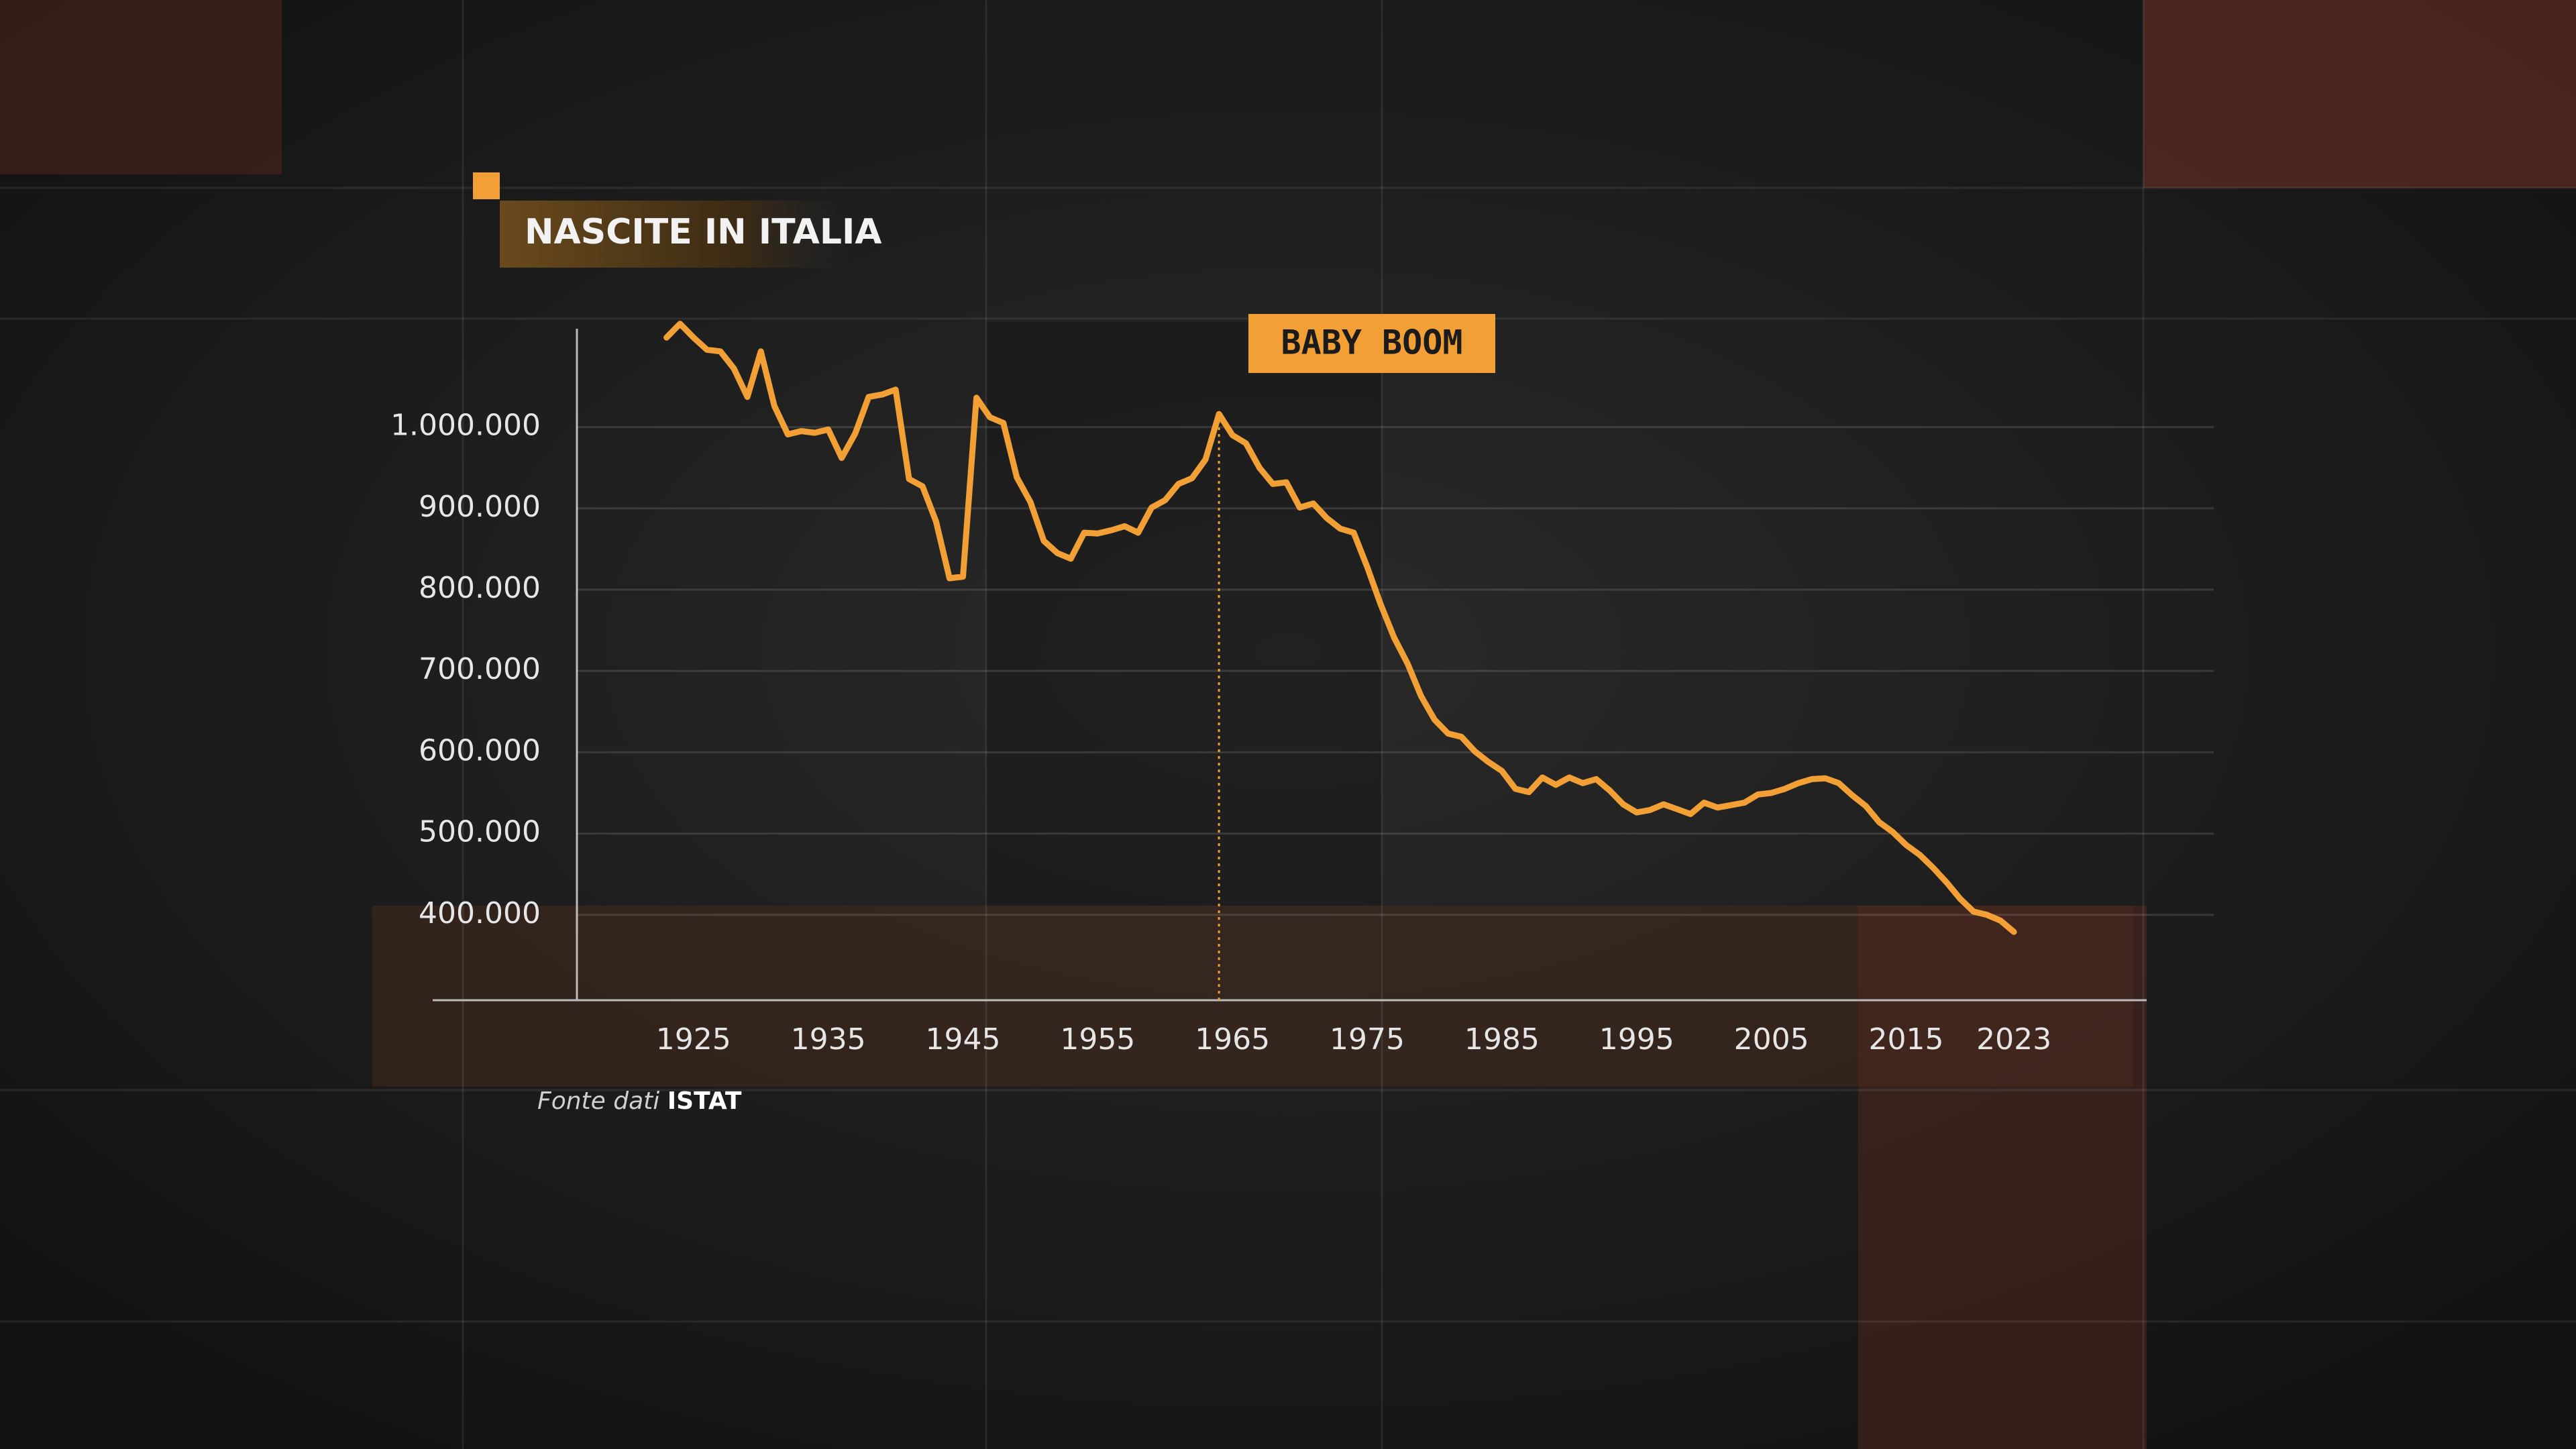 The width and height of the screenshot is (2576, 1449). What do you see at coordinates (693, 1039) in the screenshot?
I see `x-tick-label: 1925` at bounding box center [693, 1039].